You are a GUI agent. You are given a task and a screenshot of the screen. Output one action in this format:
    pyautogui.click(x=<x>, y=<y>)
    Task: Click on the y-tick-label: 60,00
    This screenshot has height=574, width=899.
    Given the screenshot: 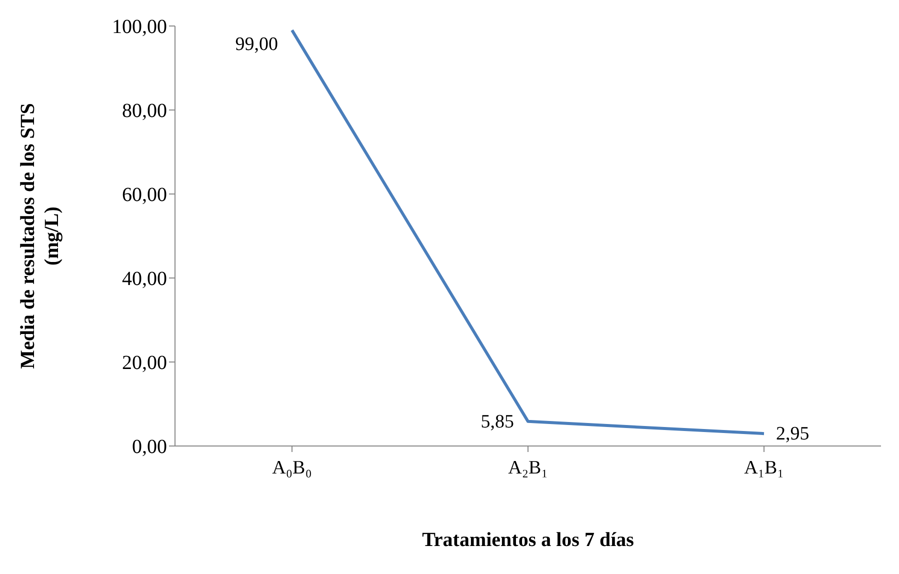 What is the action you would take?
    pyautogui.click(x=144, y=195)
    